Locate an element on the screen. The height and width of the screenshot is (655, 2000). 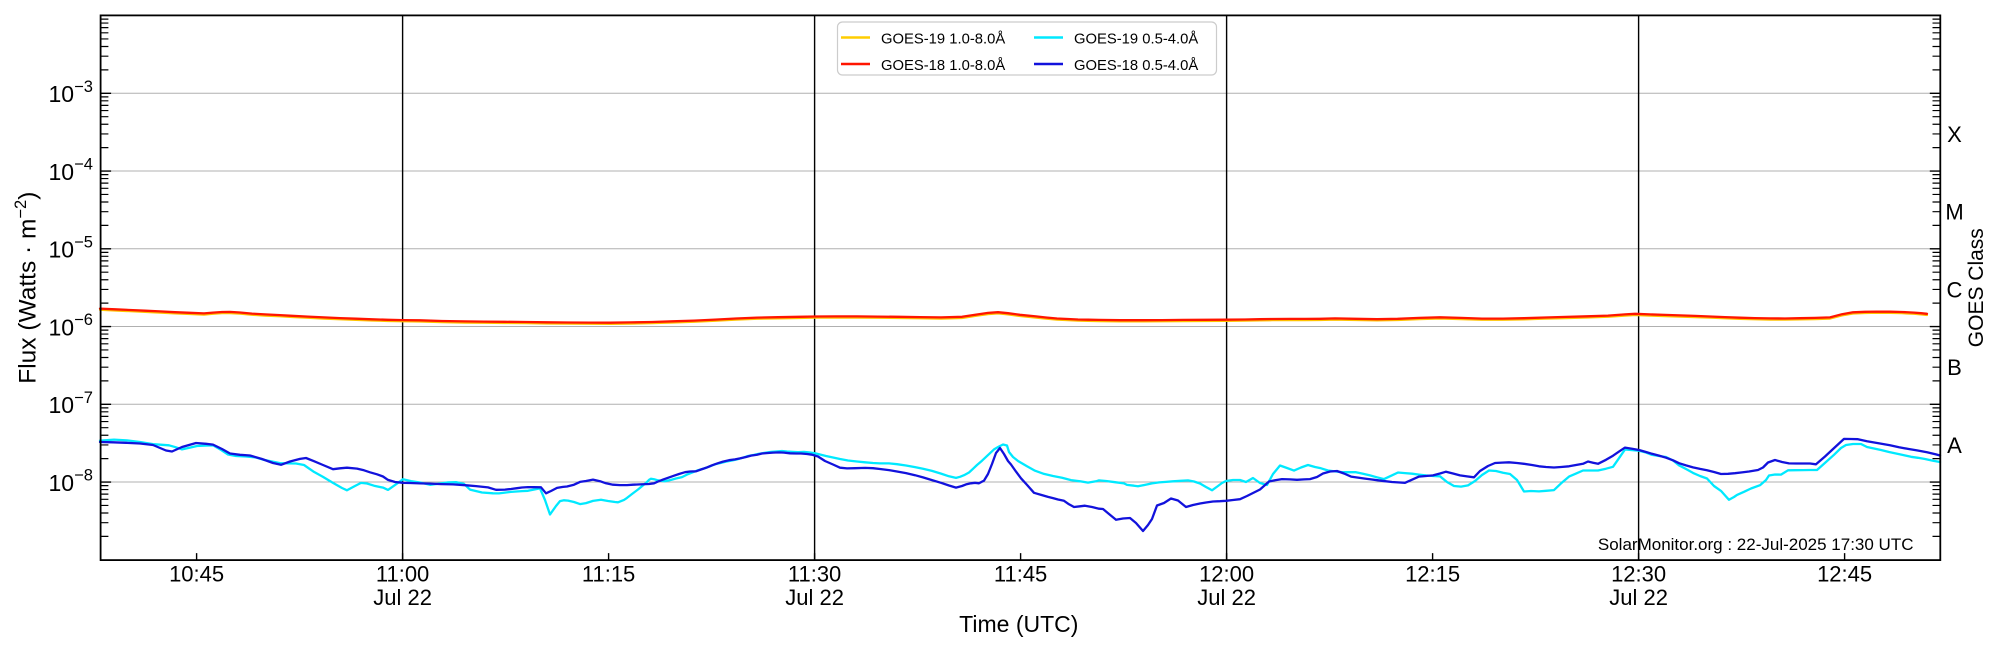
svg-text: GOES-19 1.0-8.0Å is located at coordinates (943, 39).